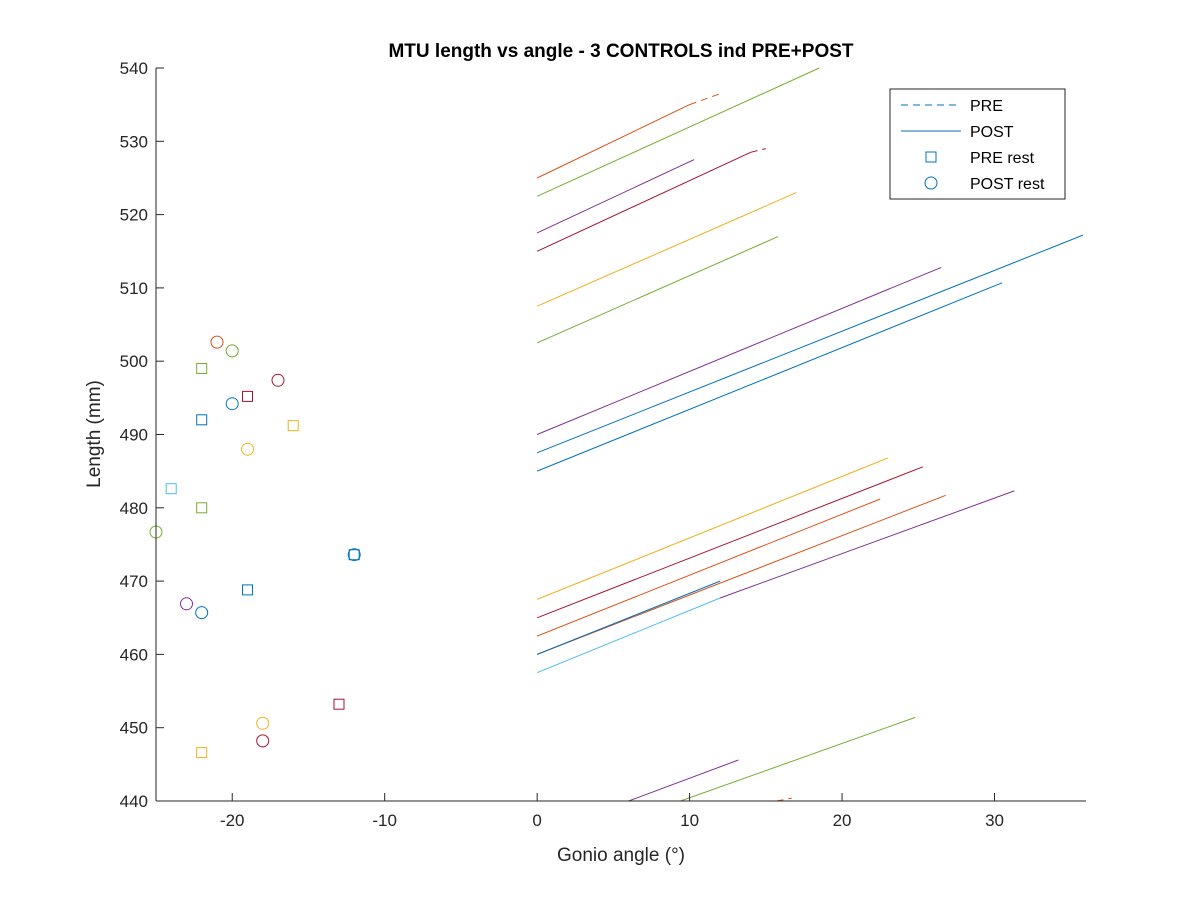 The width and height of the screenshot is (1200, 900). Describe the element at coordinates (134, 435) in the screenshot. I see `y-tick-label: 490` at that location.